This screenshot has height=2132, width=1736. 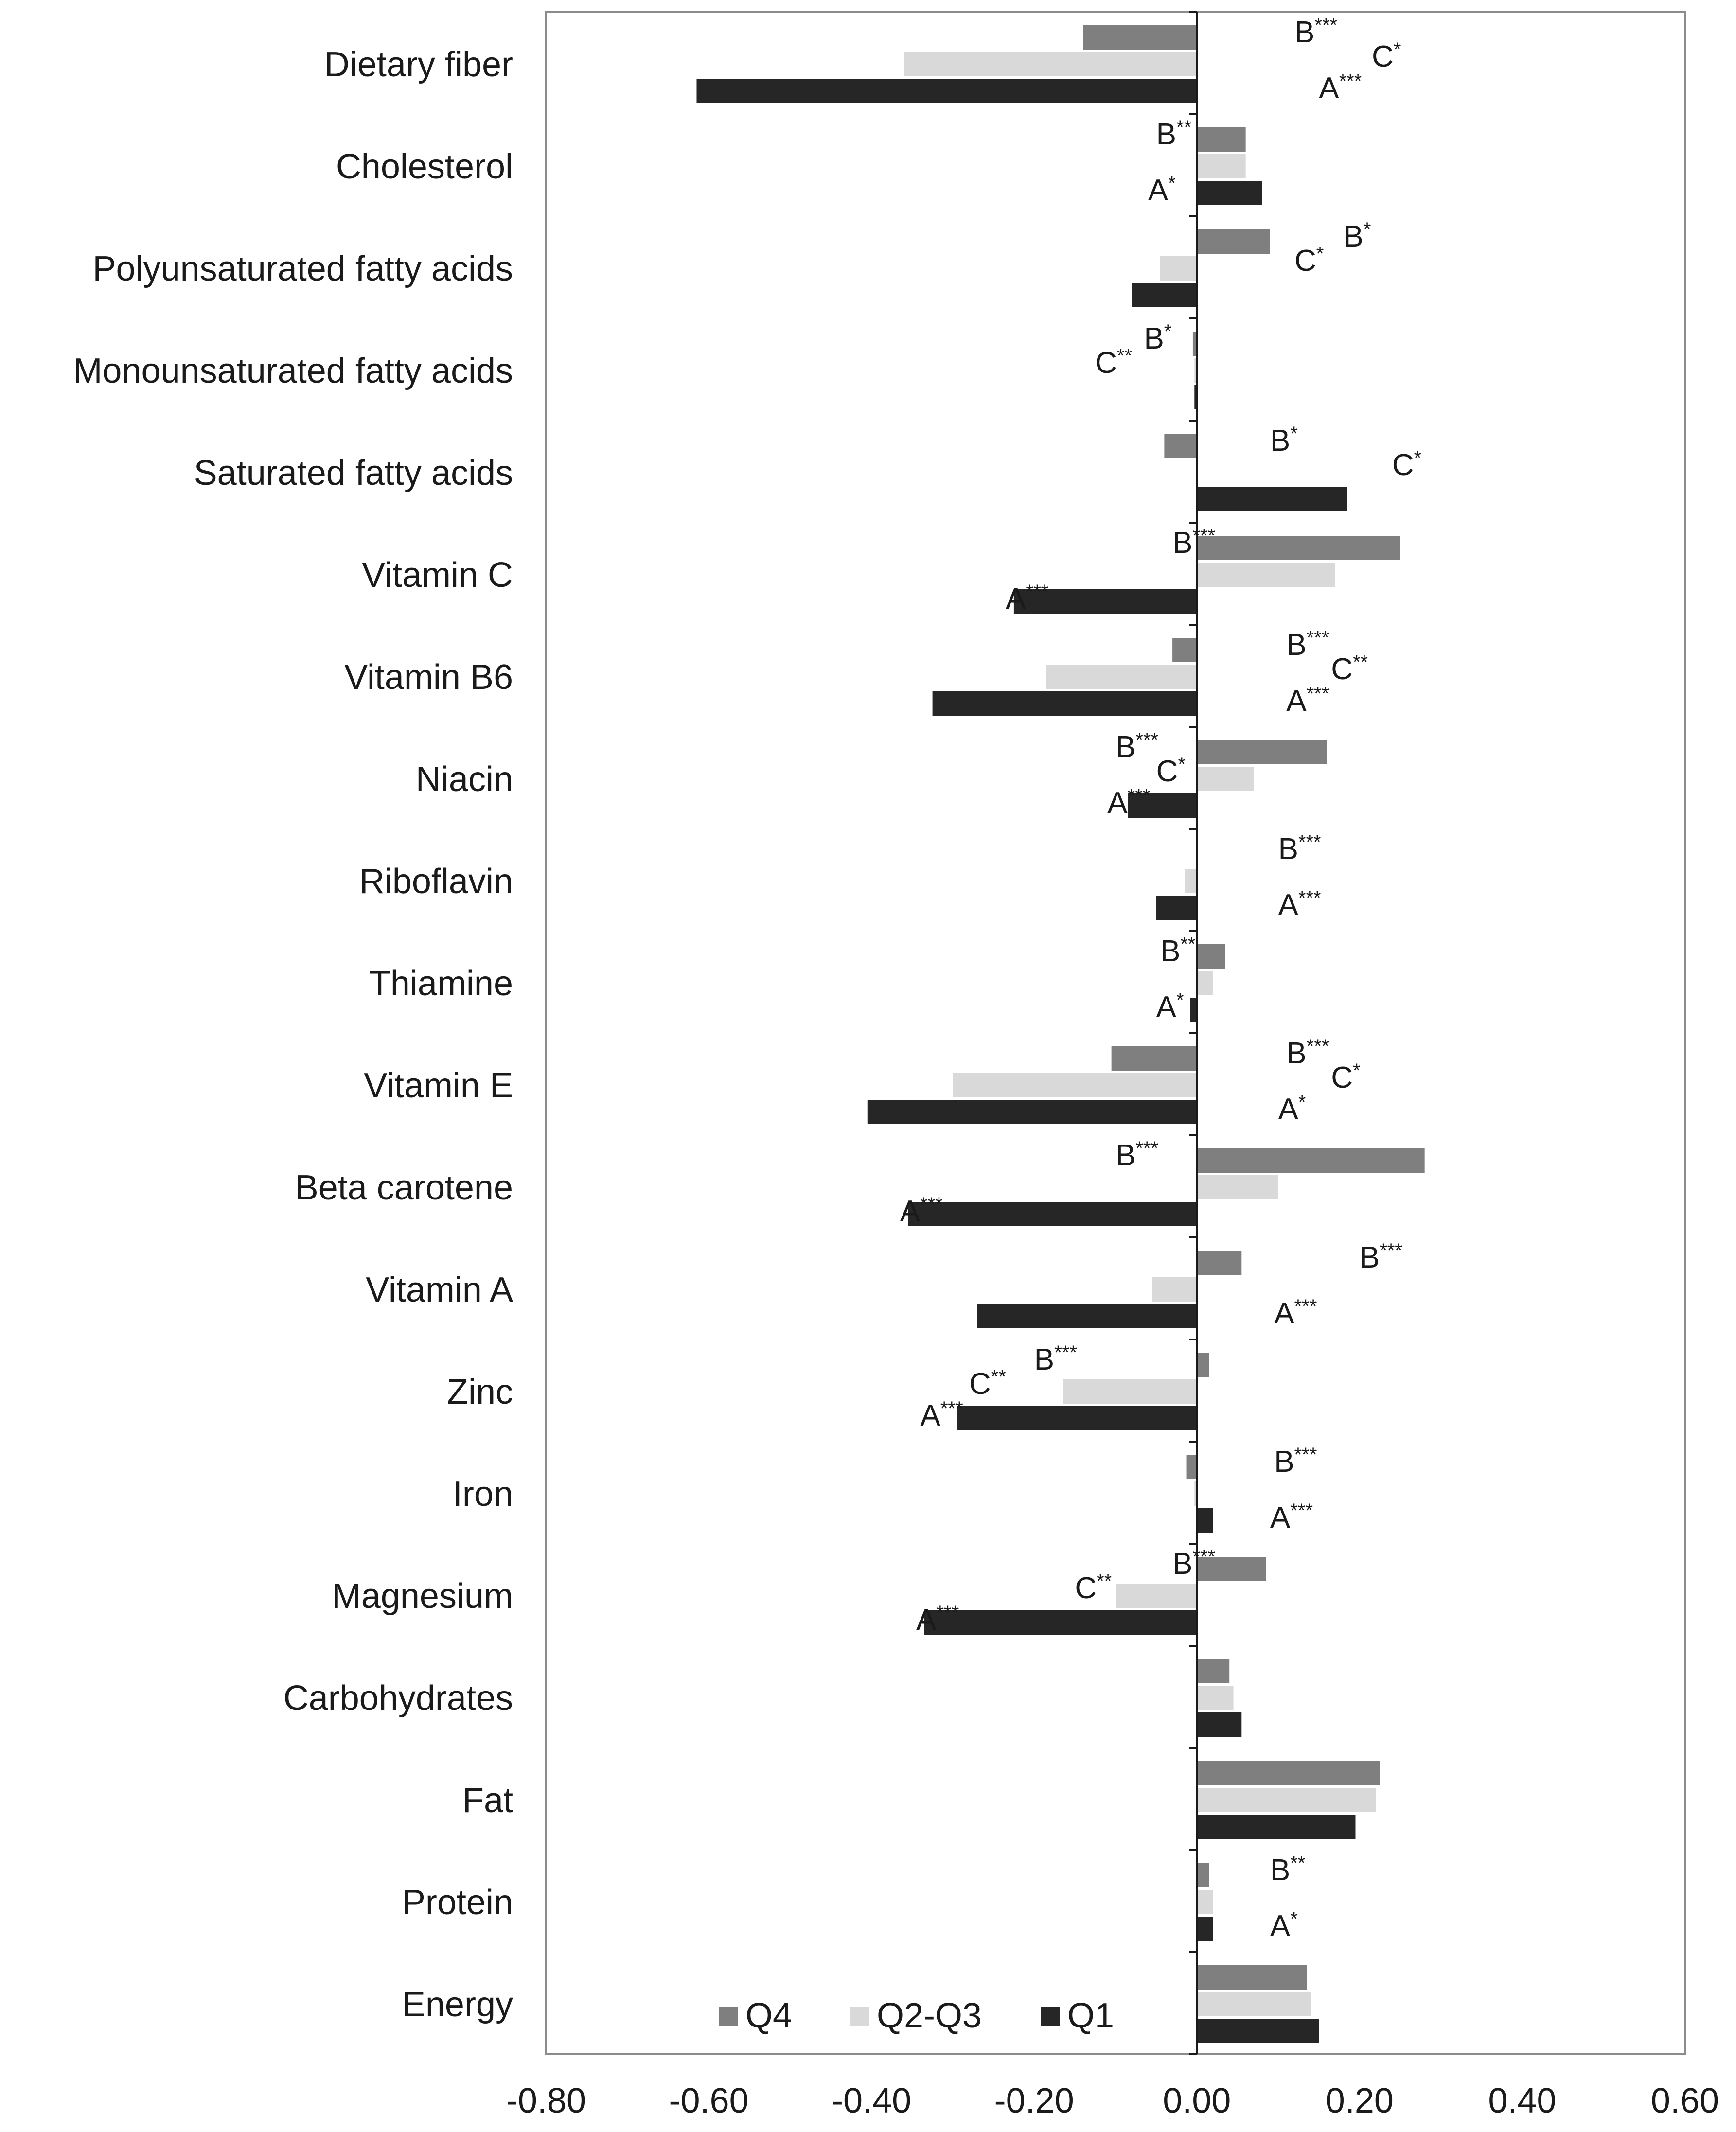 What do you see at coordinates (457, 1903) in the screenshot?
I see `category-label-protein: Protein` at bounding box center [457, 1903].